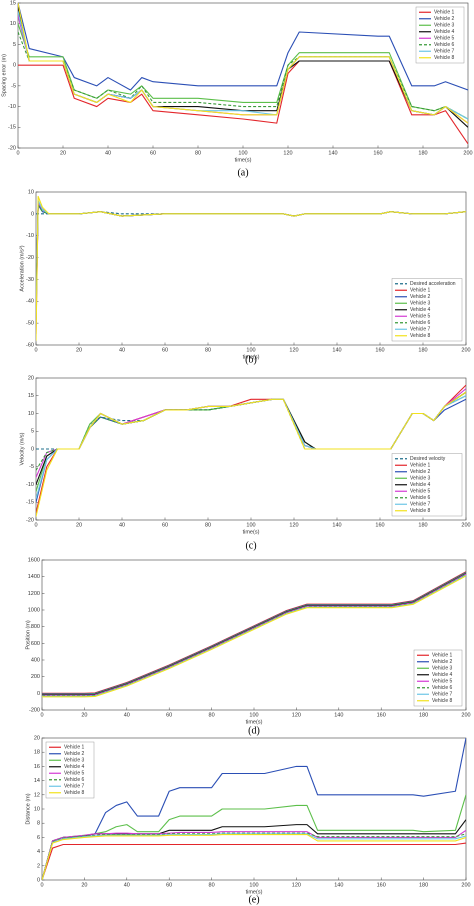  I want to click on legend-label: Desired acceleration, so click(433, 284).